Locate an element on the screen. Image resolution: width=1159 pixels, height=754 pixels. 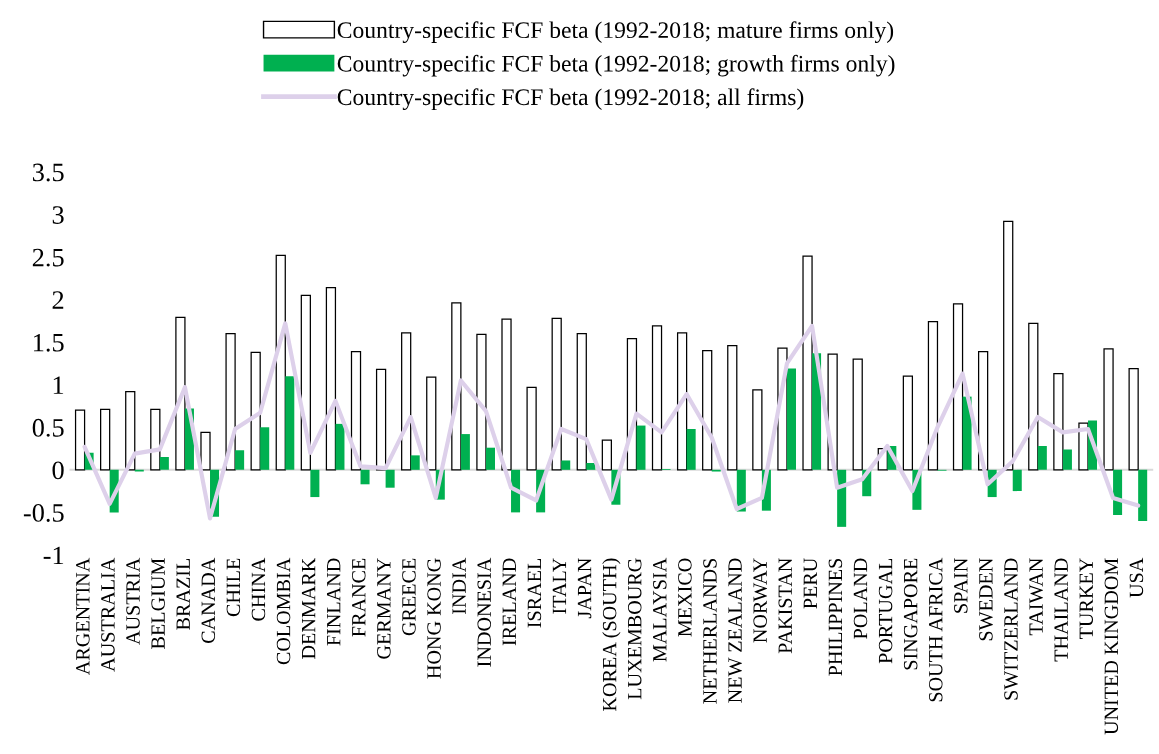
x-tick-label: GERMANY is located at coordinates (384, 608).